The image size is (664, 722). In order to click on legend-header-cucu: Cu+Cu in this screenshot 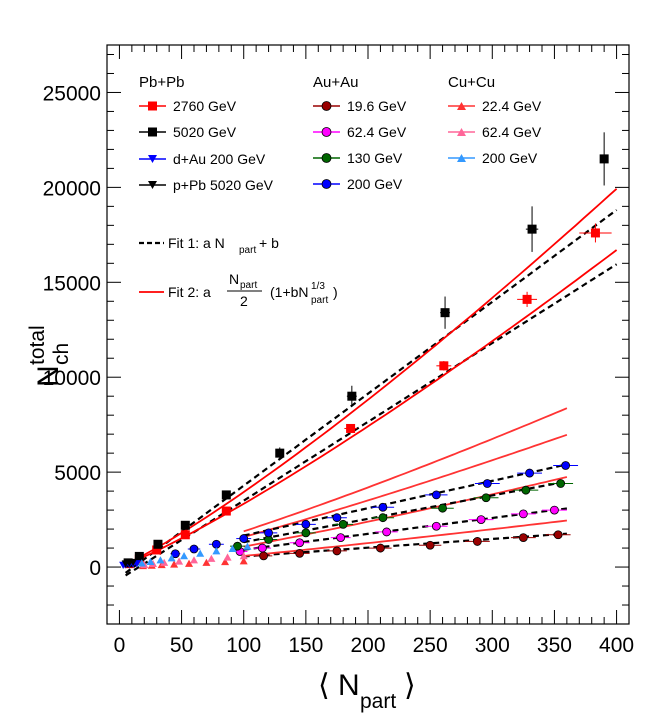, I will do `click(471, 82)`.